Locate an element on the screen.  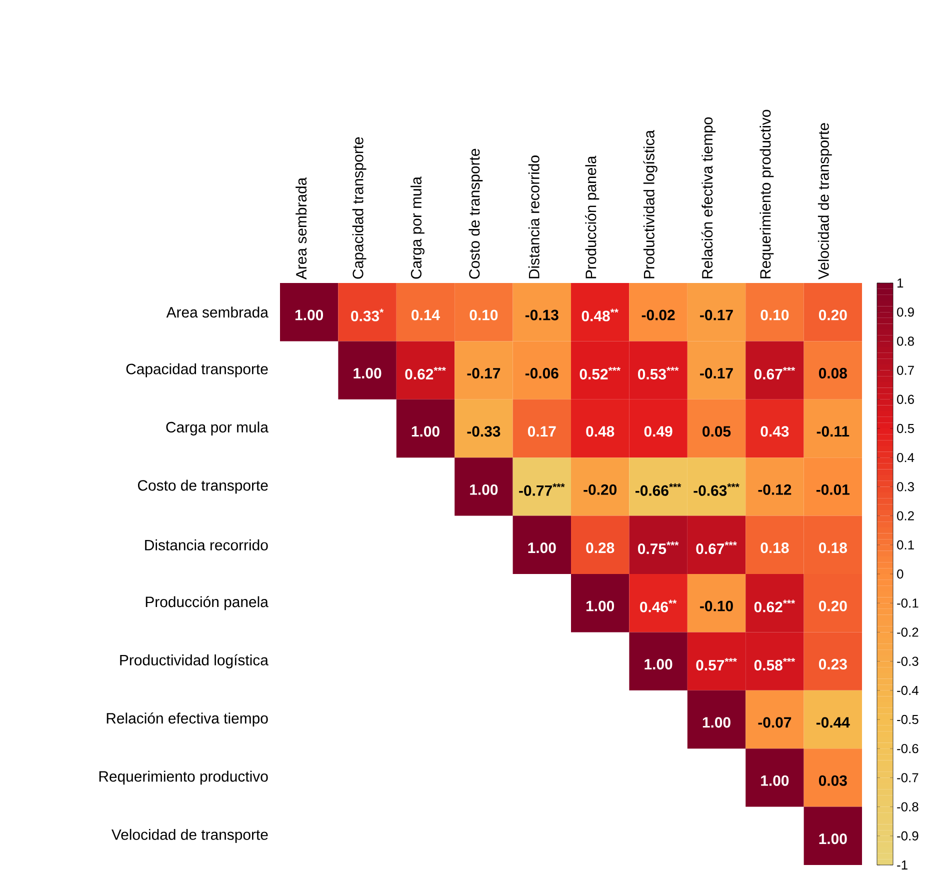
color-bar-label: -0.8 is located at coordinates (907, 807).